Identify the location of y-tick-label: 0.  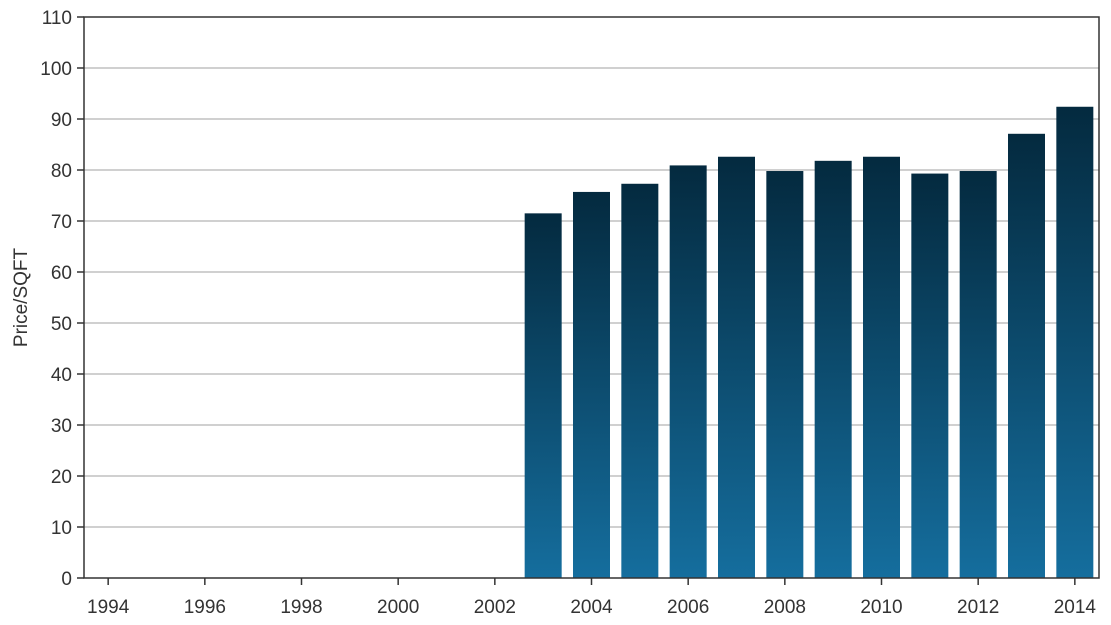
(66, 579).